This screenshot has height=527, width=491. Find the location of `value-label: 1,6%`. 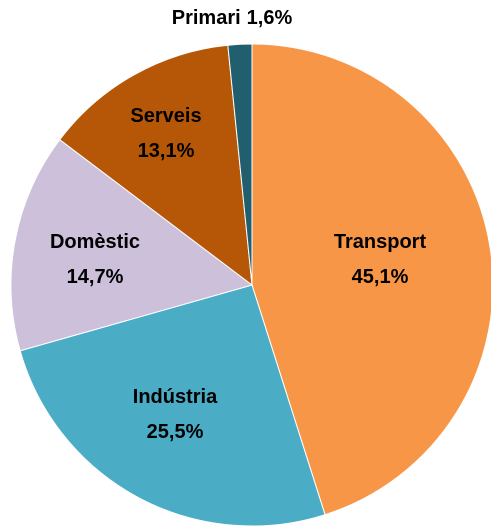

value-label: 1,6% is located at coordinates (270, 18).